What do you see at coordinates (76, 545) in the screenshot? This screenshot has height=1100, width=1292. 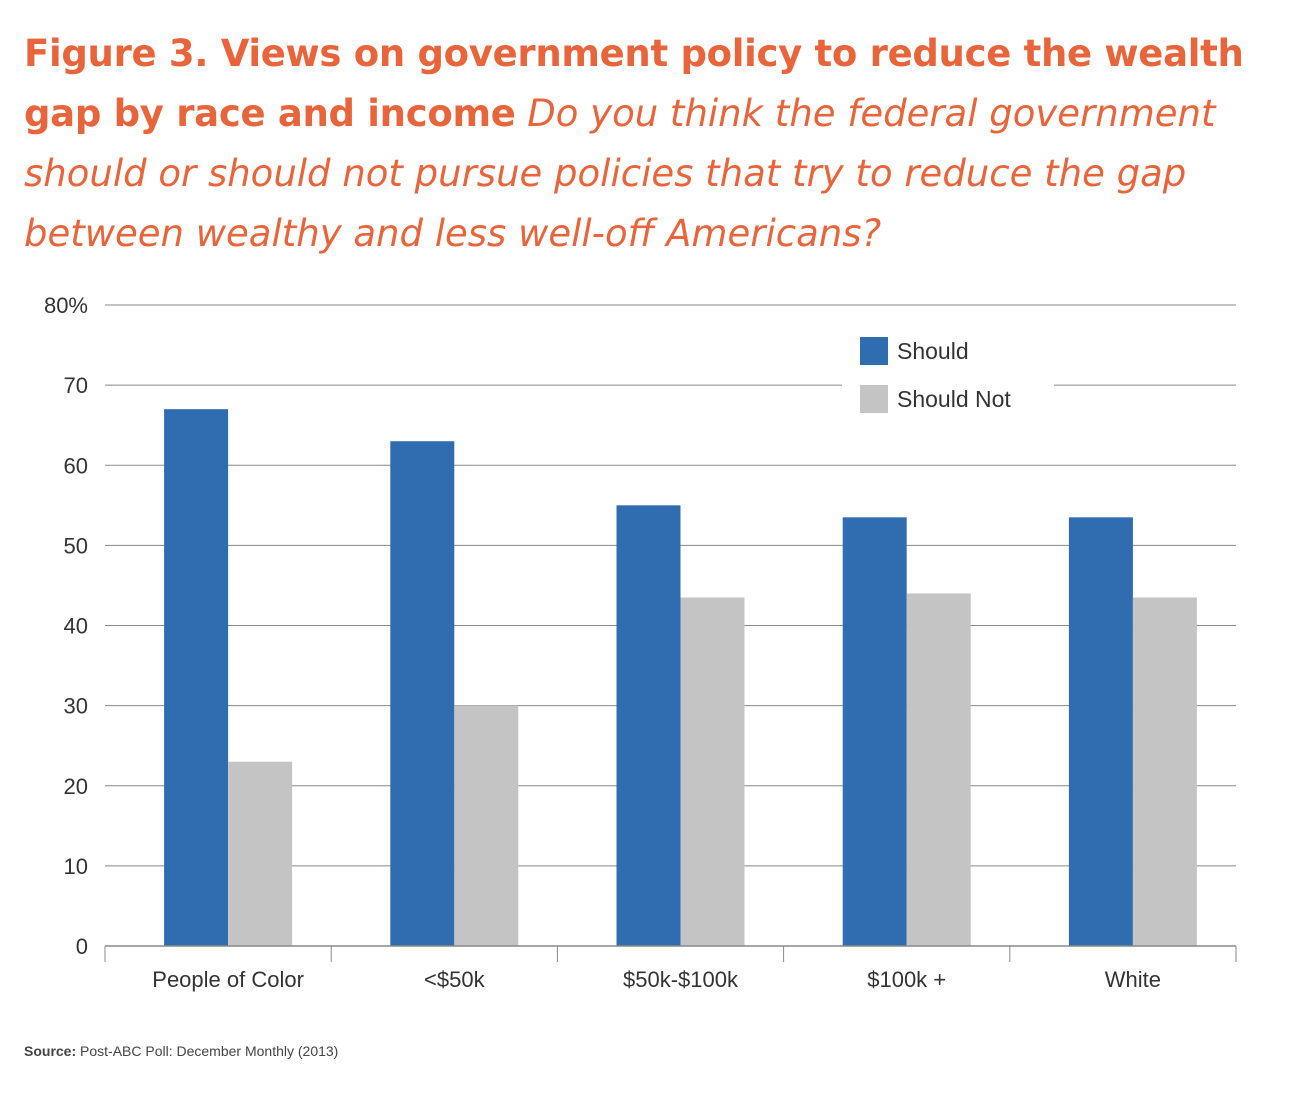 I see `y-tick-label: 50` at bounding box center [76, 545].